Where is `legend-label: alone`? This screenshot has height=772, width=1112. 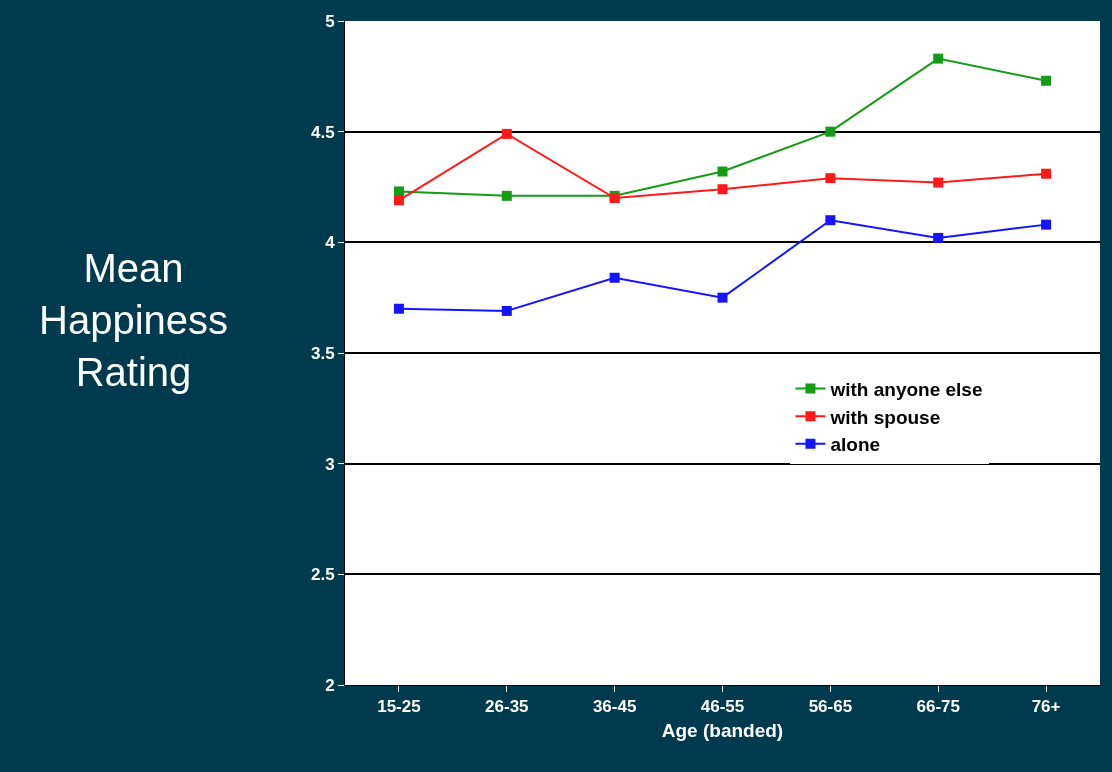
legend-label: alone is located at coordinates (855, 445).